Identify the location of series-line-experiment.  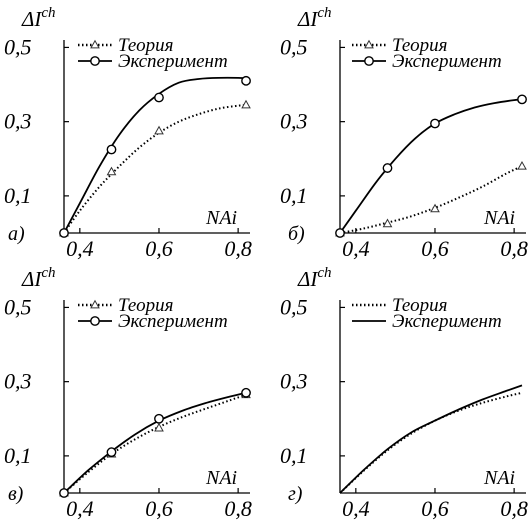
(431, 439).